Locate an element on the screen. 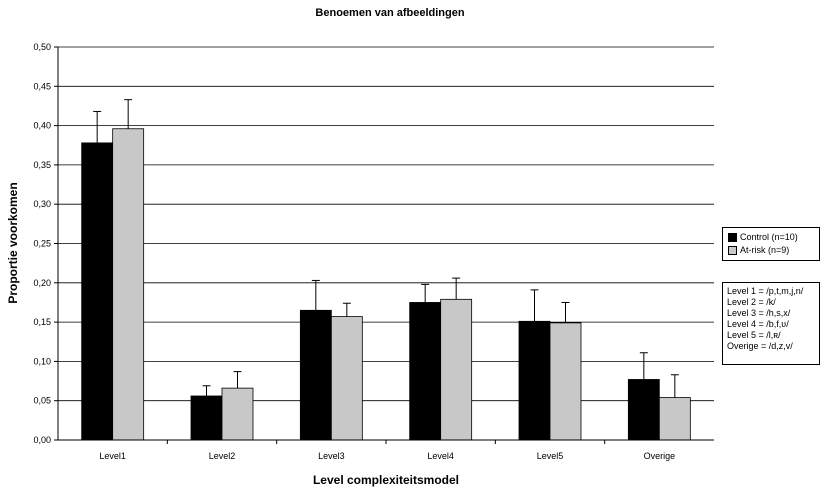 The height and width of the screenshot is (489, 830). y-tick-label: 0,10 is located at coordinates (42, 361).